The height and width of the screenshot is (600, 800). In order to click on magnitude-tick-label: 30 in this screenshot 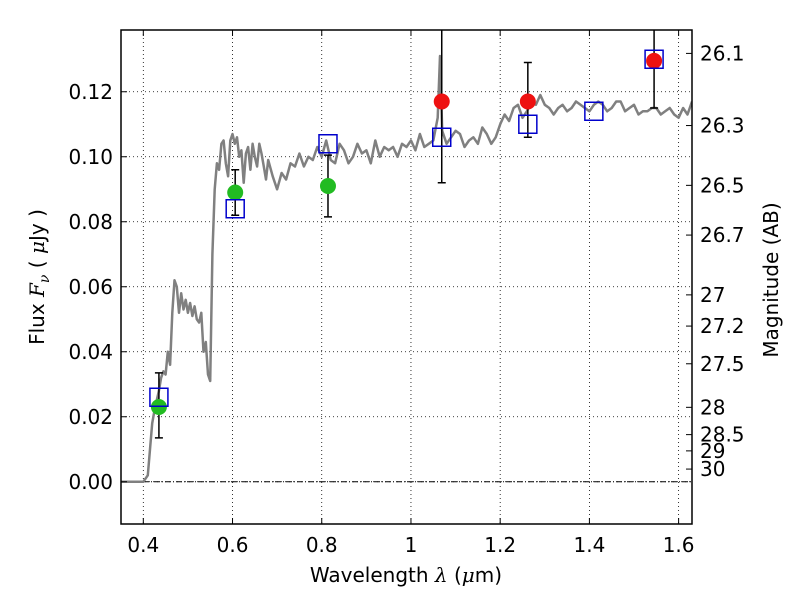, I will do `click(712, 469)`.